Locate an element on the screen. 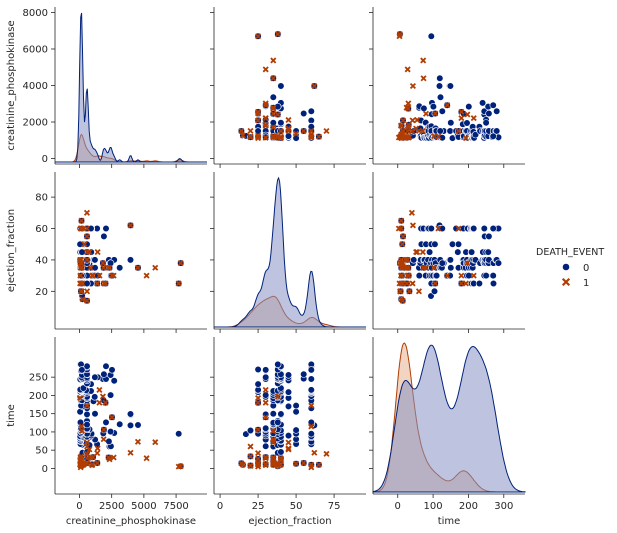 This screenshot has width=617, height=533. y-tick-label: 20 is located at coordinates (41, 292).